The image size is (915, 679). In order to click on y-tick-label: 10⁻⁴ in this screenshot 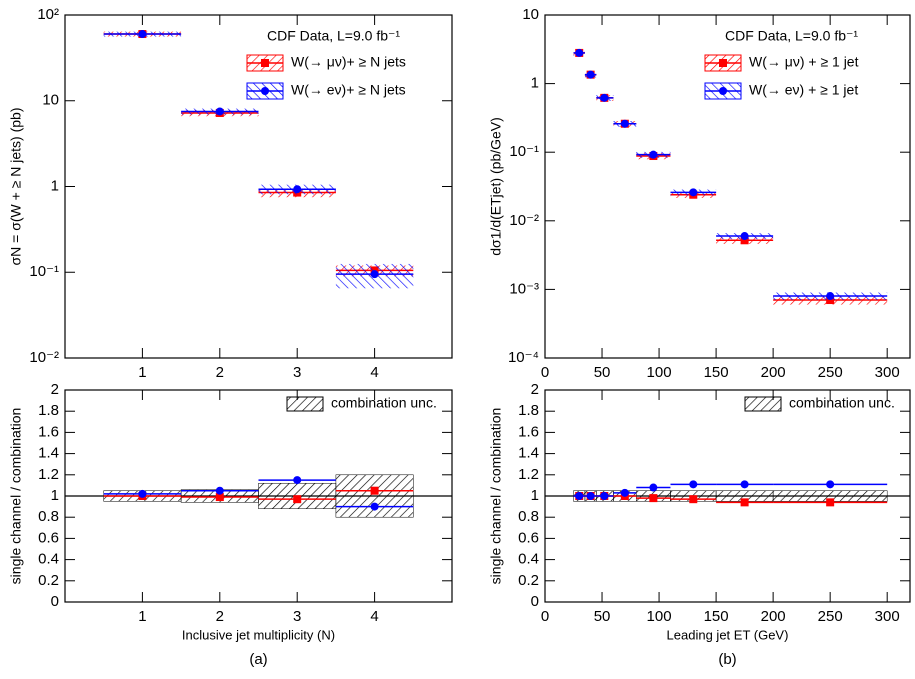, I will do `click(523, 357)`.